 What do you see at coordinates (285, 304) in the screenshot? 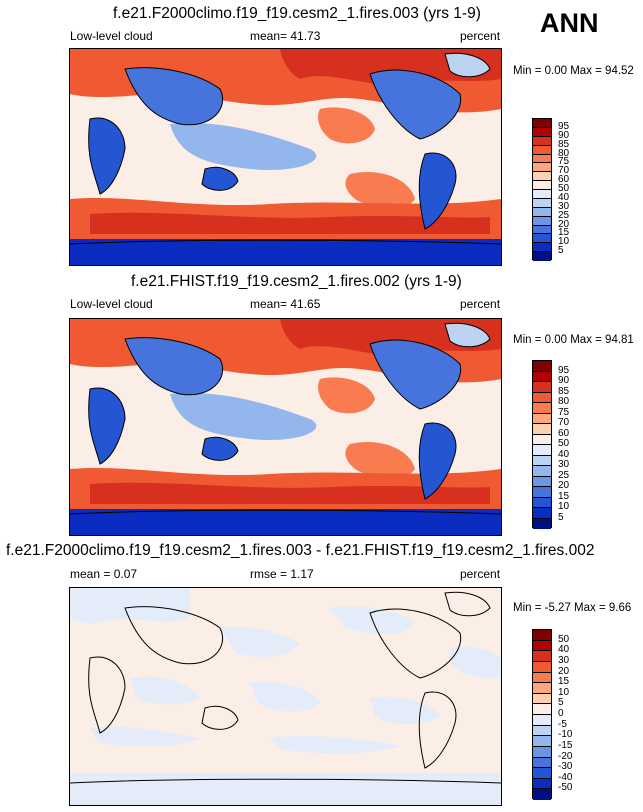
I see `panel-2-mean-label: mean= 41.65` at bounding box center [285, 304].